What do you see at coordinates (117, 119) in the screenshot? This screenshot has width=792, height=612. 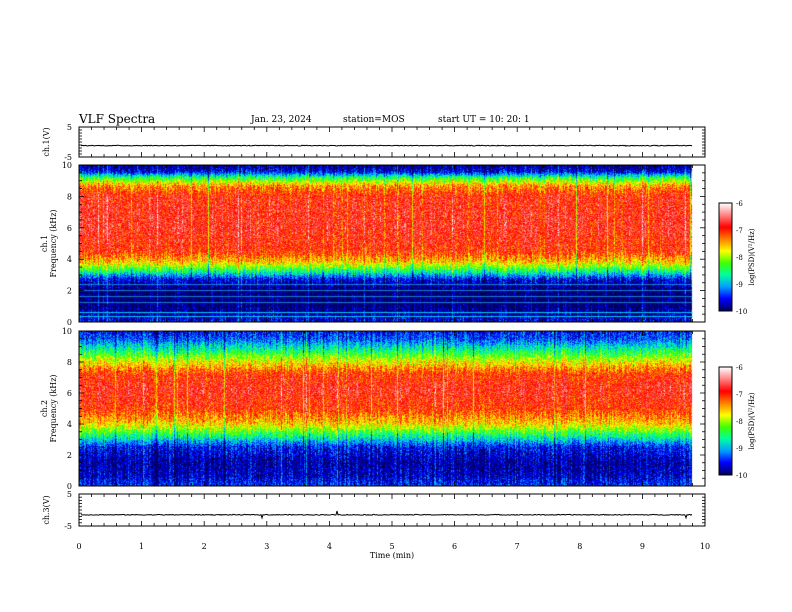 I see `chart-title: VLF Spectra` at bounding box center [117, 119].